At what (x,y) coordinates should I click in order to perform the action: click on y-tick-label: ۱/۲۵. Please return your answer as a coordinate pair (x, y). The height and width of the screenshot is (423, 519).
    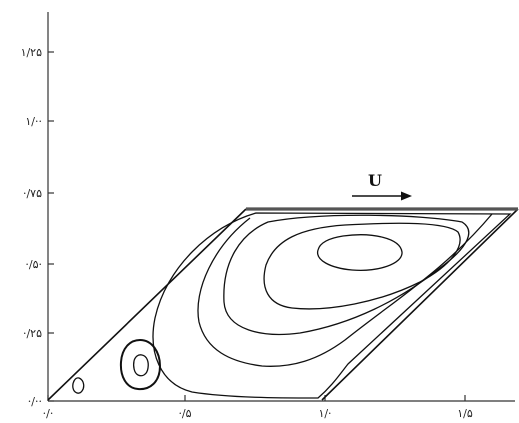
    Looking at the image, I should click on (32, 52).